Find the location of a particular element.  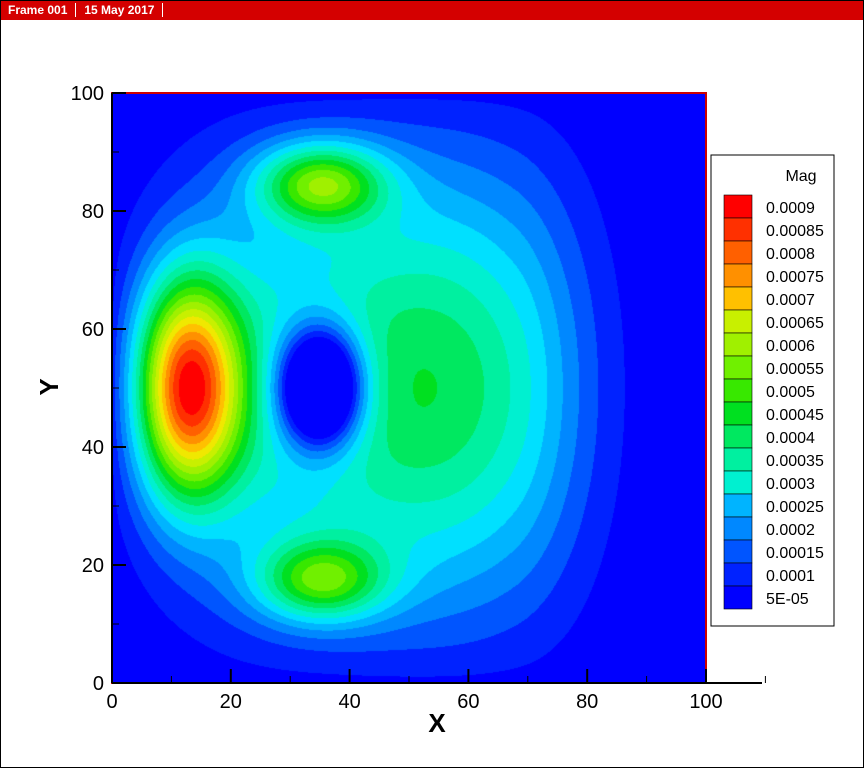

legend-level-label: 0.00055 is located at coordinates (795, 369).